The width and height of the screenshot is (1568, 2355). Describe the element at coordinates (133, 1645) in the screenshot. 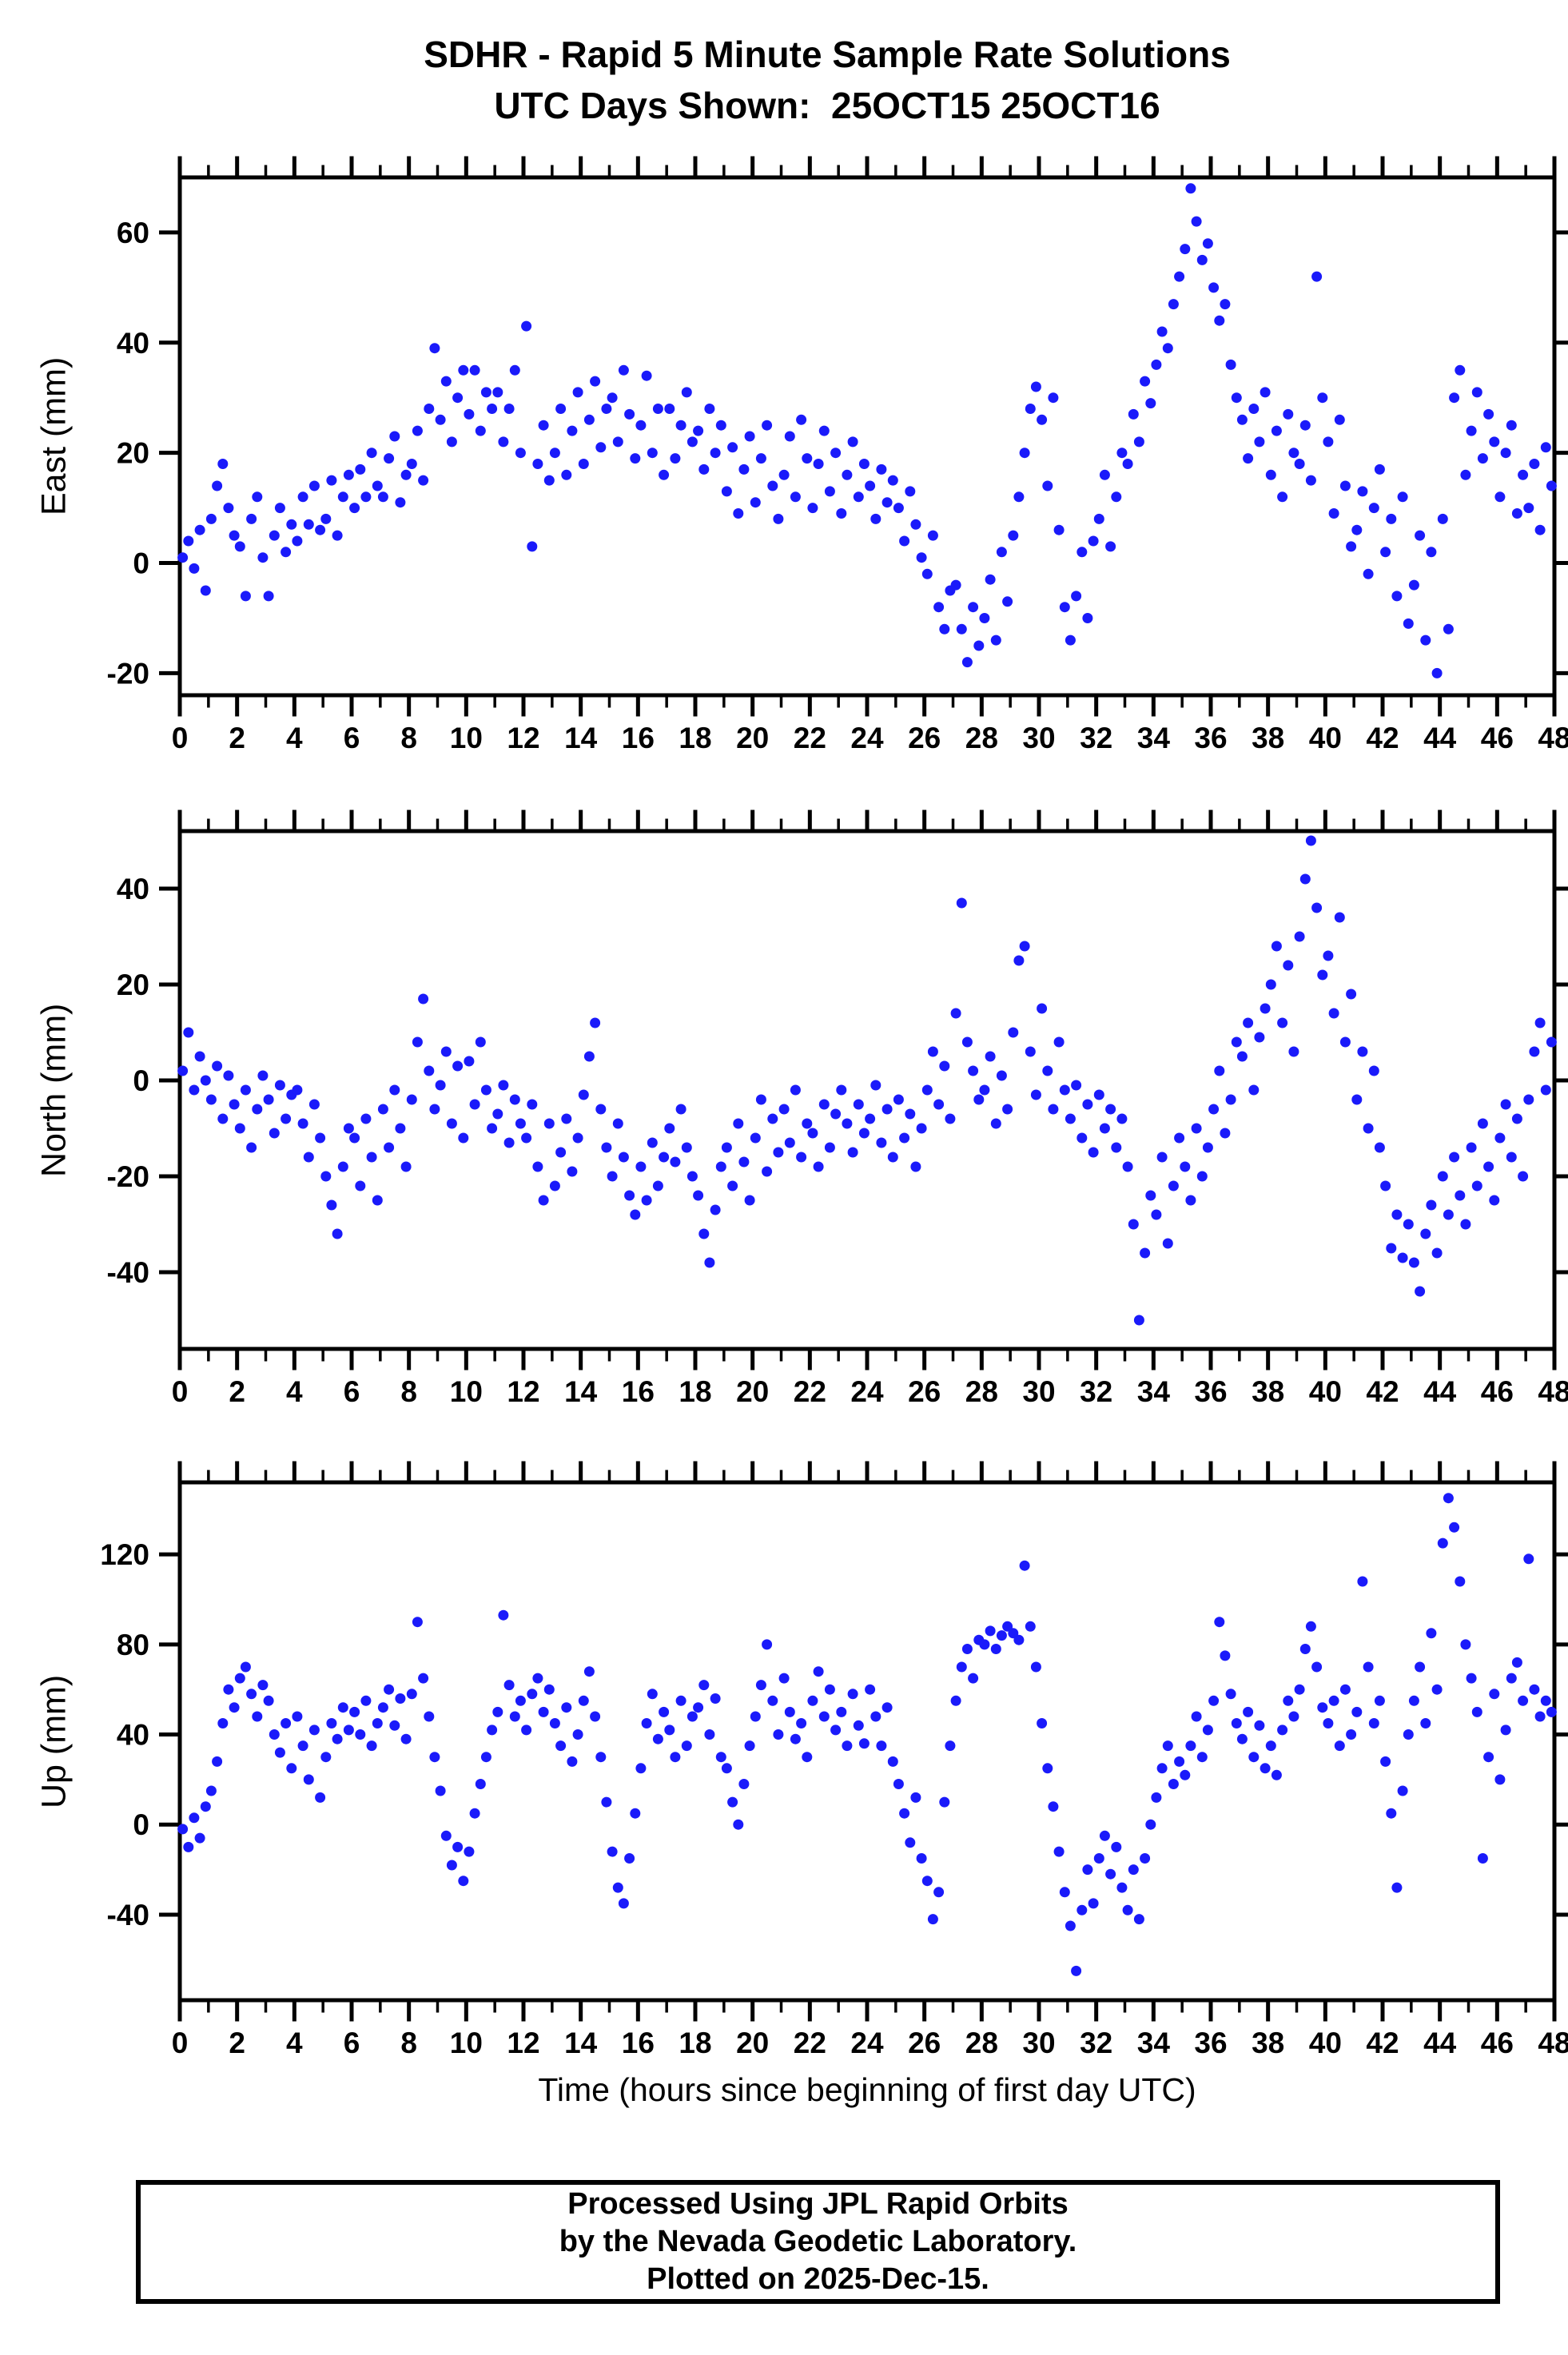

I see `svg-text: 80` at that location.